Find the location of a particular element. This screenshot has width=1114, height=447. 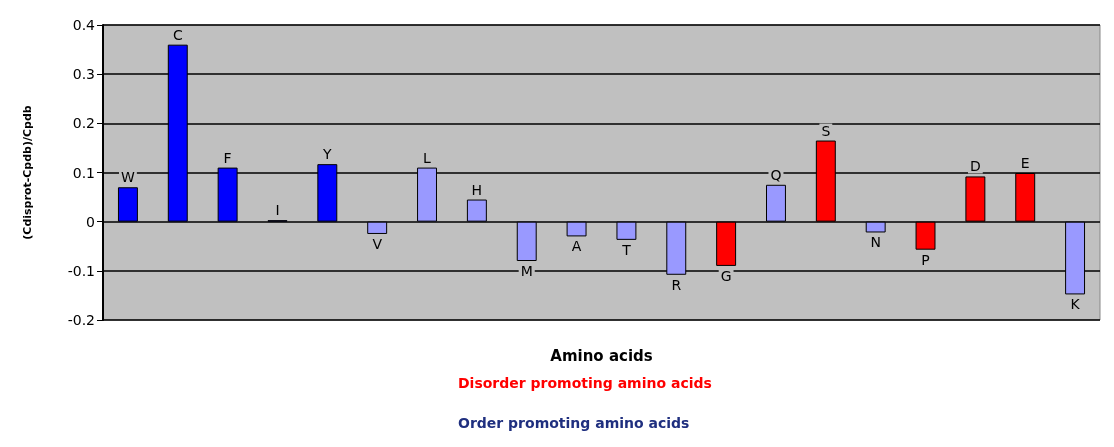

x-tick-label: F is located at coordinates (227, 157).